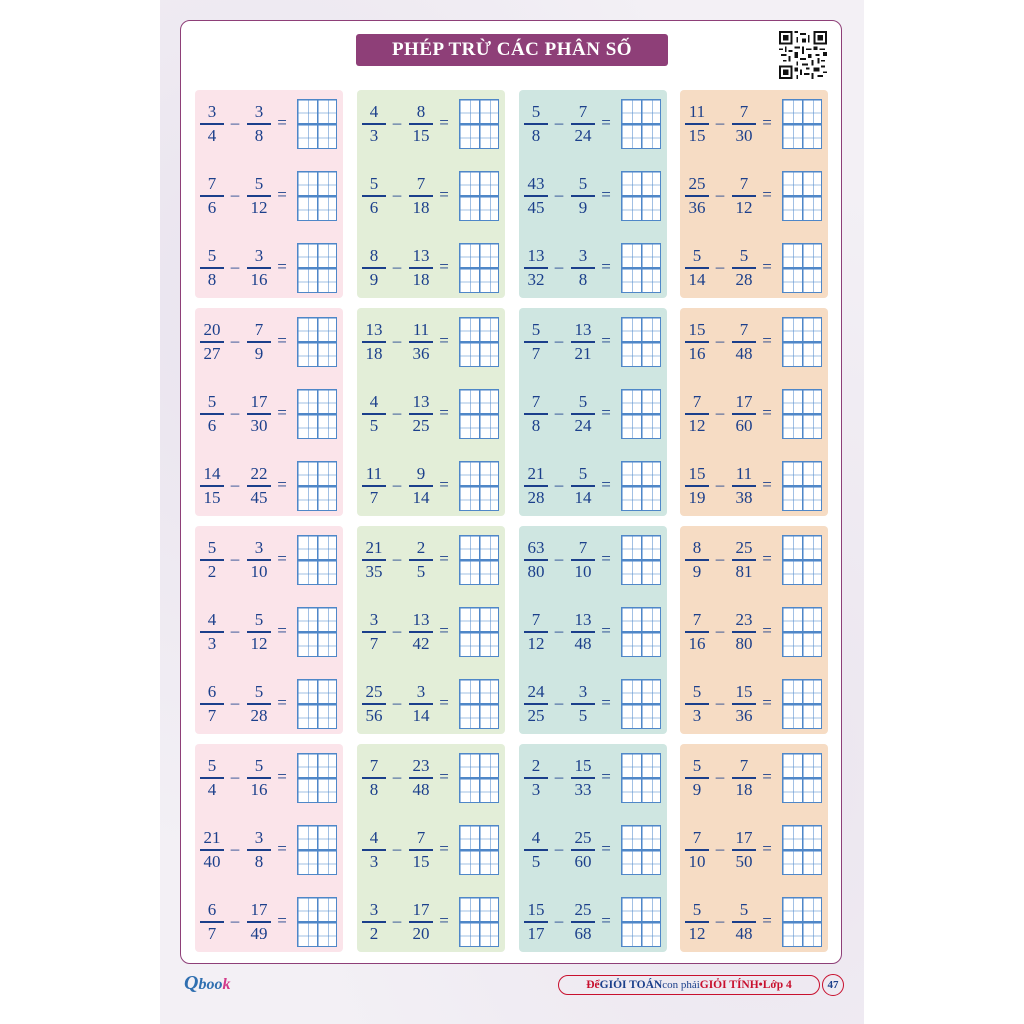  Describe the element at coordinates (744, 425) in the screenshot. I see `denominator: 60` at that location.